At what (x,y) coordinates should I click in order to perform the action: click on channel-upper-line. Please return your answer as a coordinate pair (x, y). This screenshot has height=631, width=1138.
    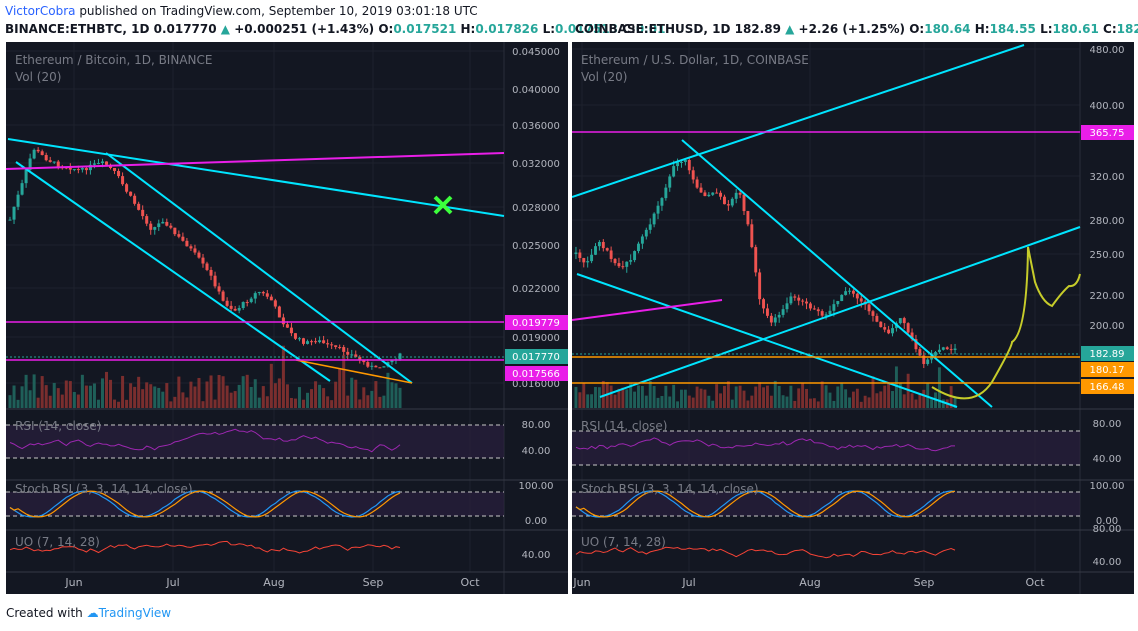
    Looking at the image, I should click on (259, 268).